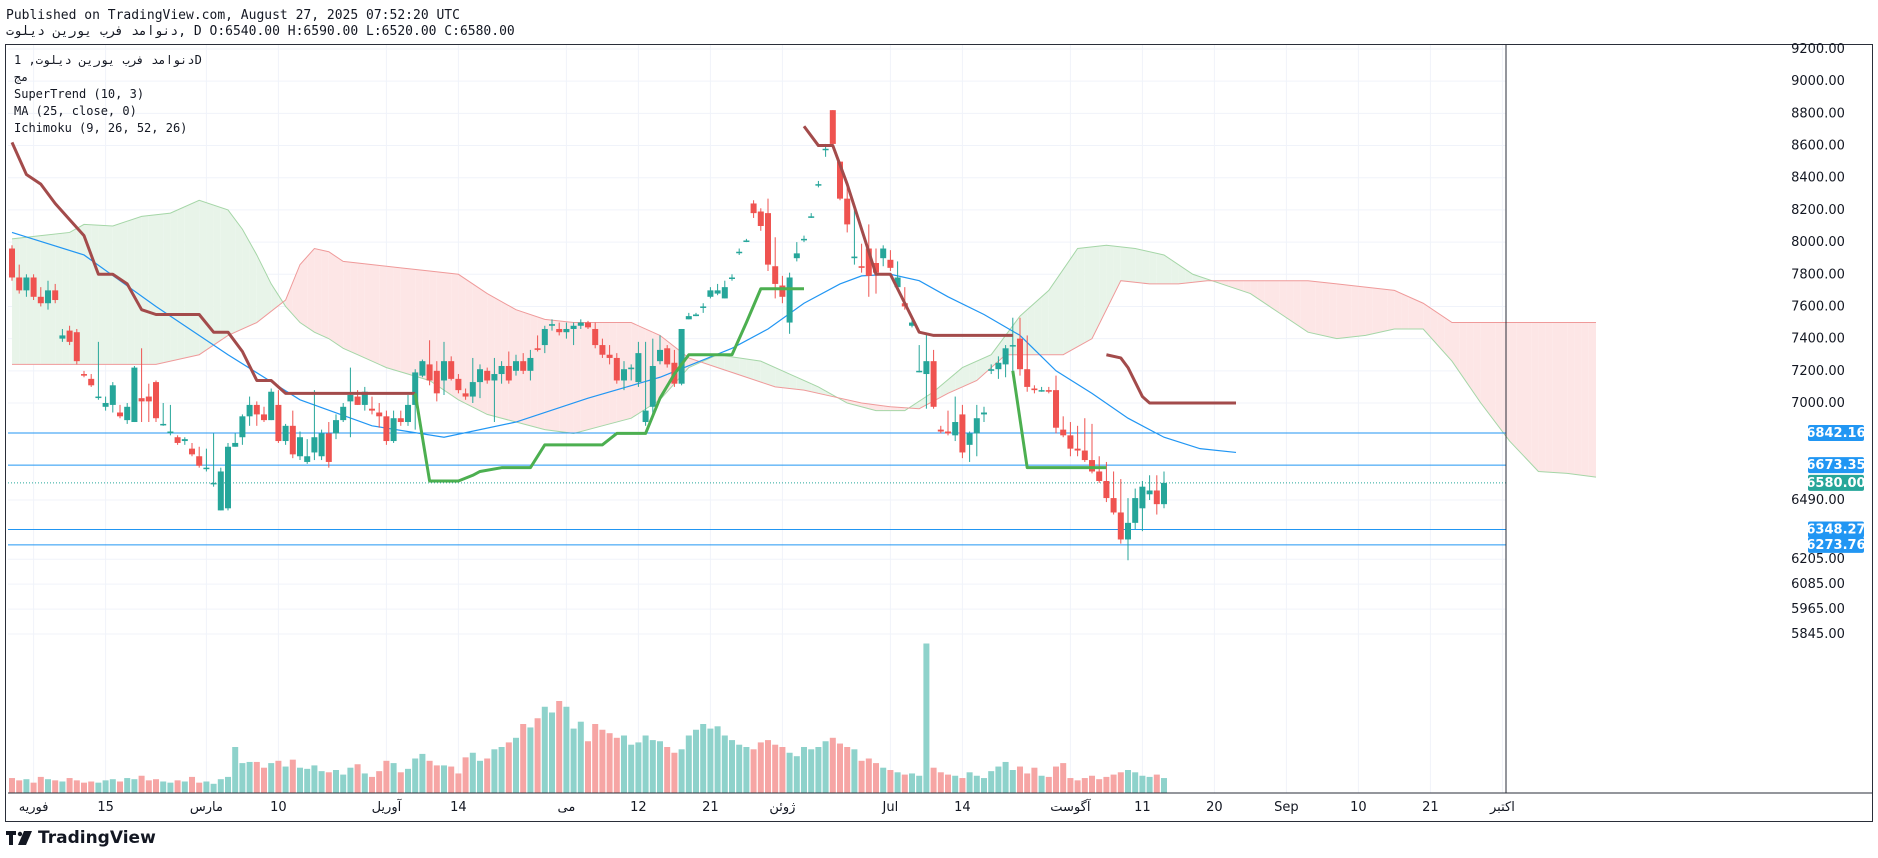 The height and width of the screenshot is (858, 1878). Describe the element at coordinates (1171, 379) in the screenshot. I see `supertrend-down` at that location.